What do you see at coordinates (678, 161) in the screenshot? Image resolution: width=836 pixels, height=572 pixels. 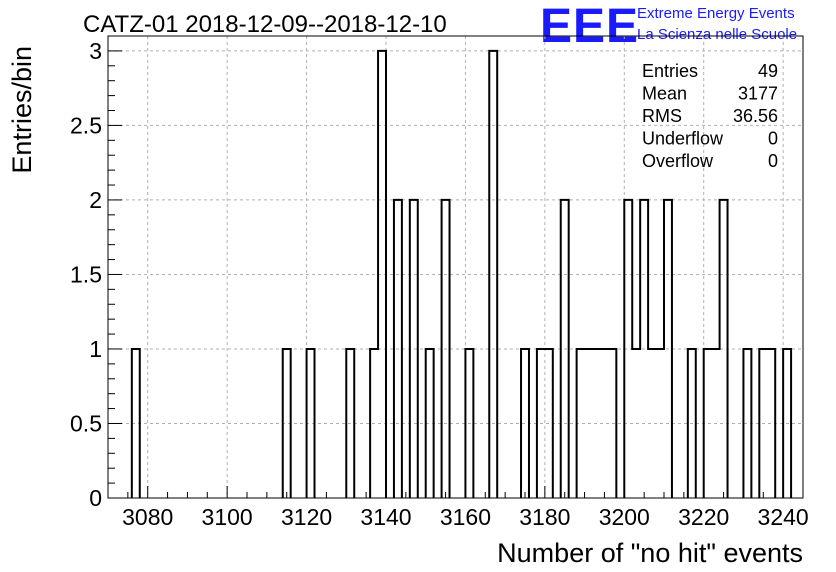 I see `stats-label: Overflow` at bounding box center [678, 161].